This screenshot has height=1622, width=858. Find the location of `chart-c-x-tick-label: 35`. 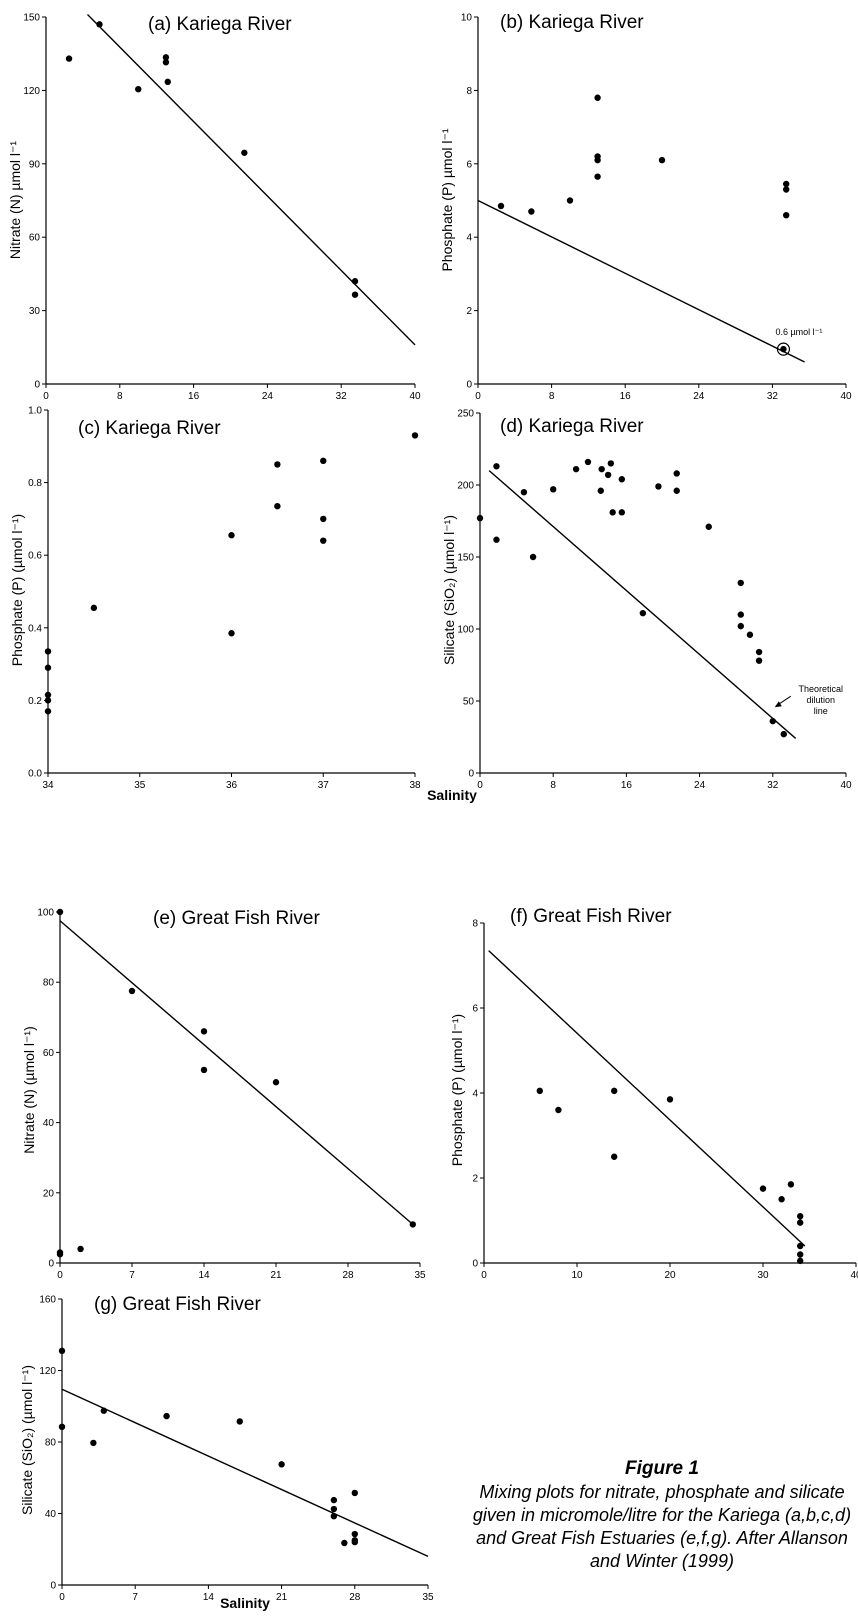

chart-c-x-tick-label: 35 is located at coordinates (140, 785).